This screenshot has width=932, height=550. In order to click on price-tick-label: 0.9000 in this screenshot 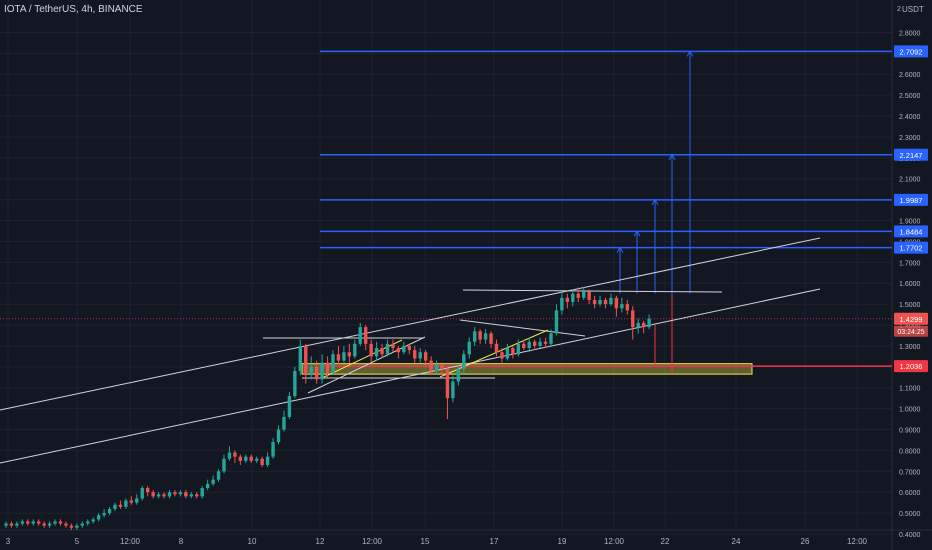, I will do `click(910, 431)`.